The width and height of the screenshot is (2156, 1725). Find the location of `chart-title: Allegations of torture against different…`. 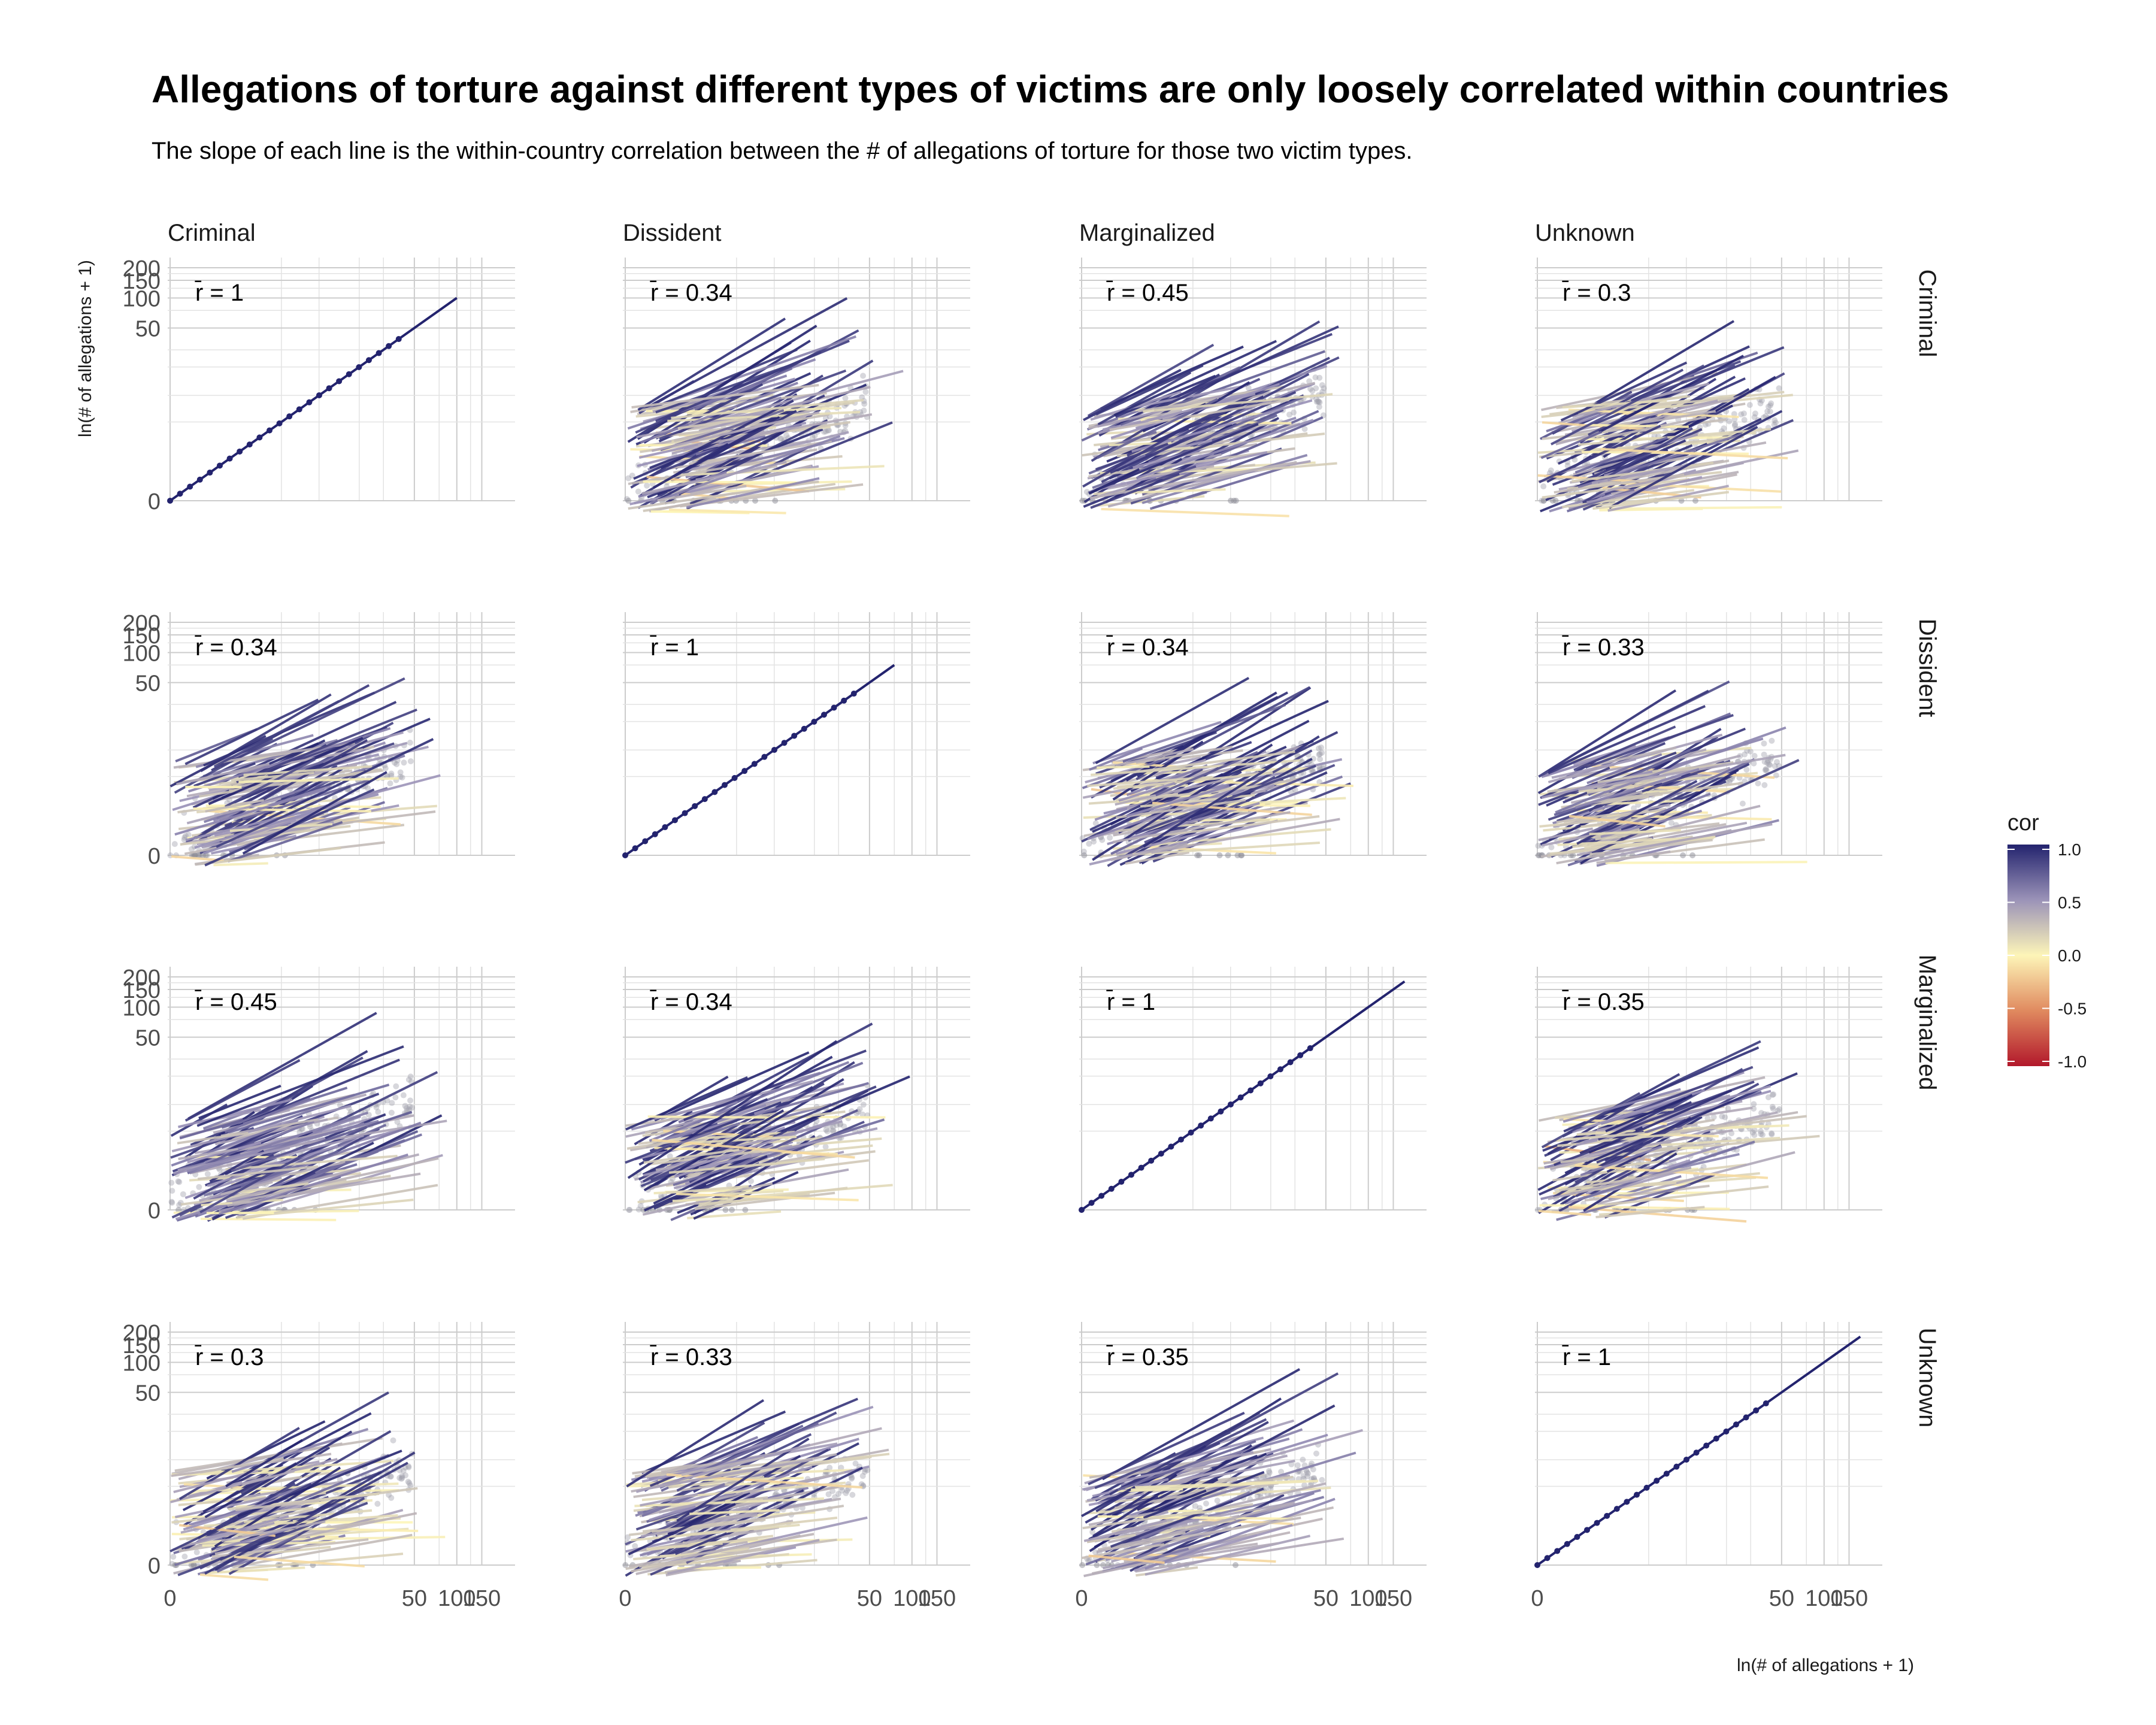

chart-title: Allegations of torture against different… is located at coordinates (1050, 90).